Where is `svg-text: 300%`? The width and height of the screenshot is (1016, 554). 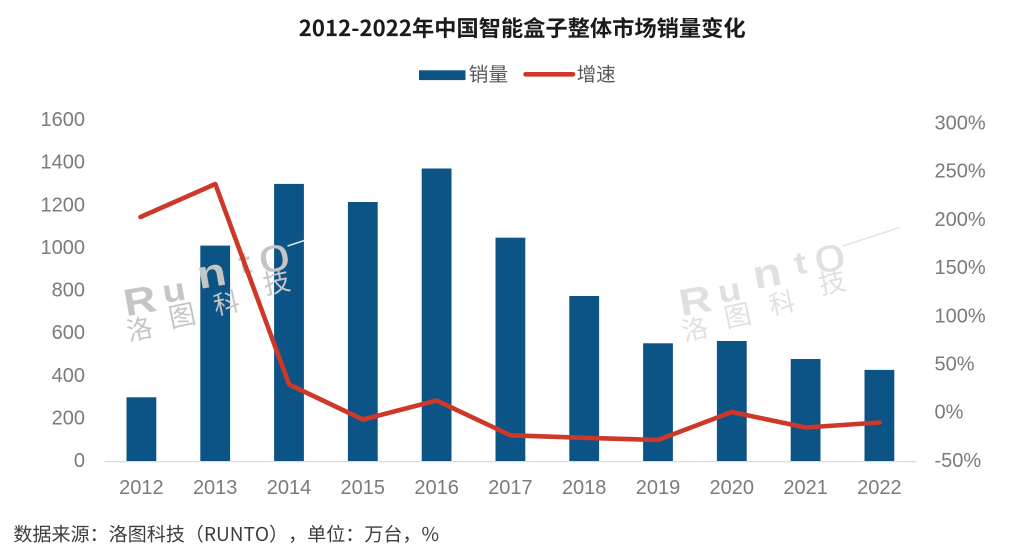
svg-text: 300% is located at coordinates (960, 124).